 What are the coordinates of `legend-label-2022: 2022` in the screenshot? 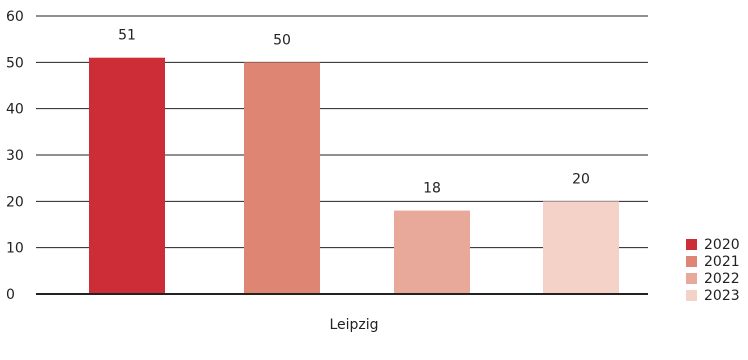 It's located at (722, 279).